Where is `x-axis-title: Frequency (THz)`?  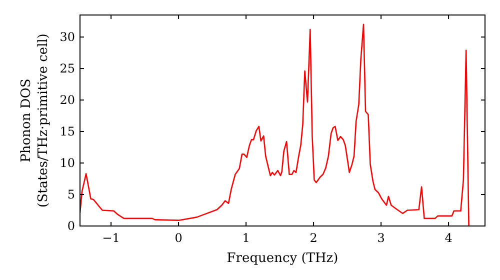
x-axis-title: Frequency (THz) is located at coordinates (282, 258).